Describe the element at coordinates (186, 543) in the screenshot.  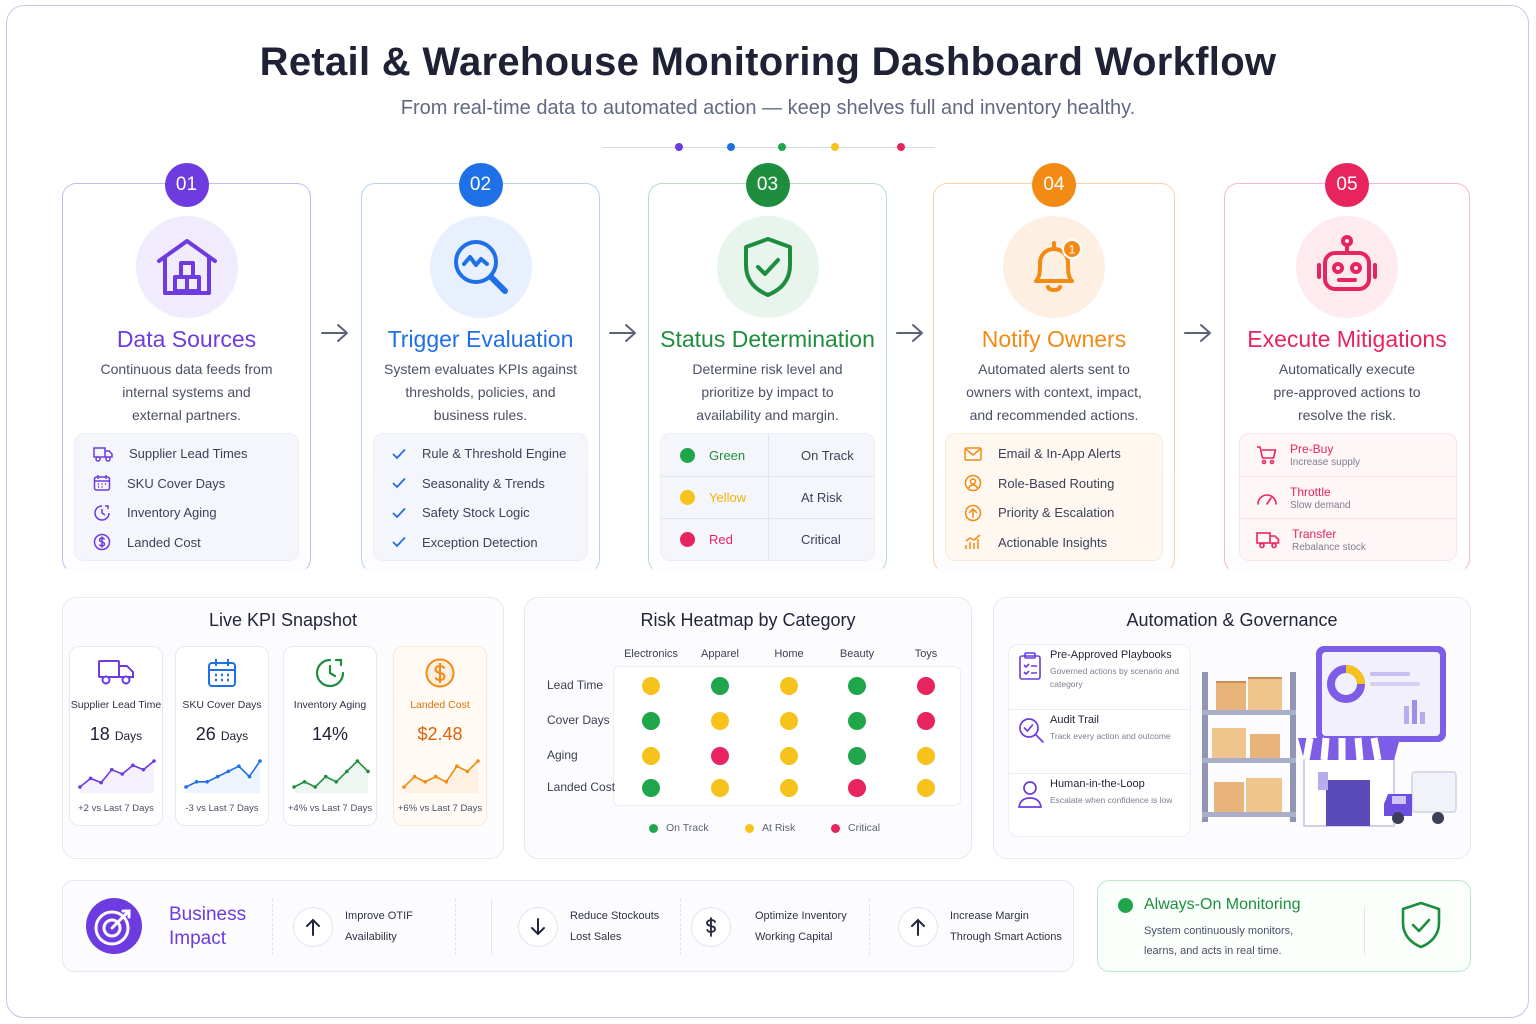
I see `list-item: Landed Cost` at that location.